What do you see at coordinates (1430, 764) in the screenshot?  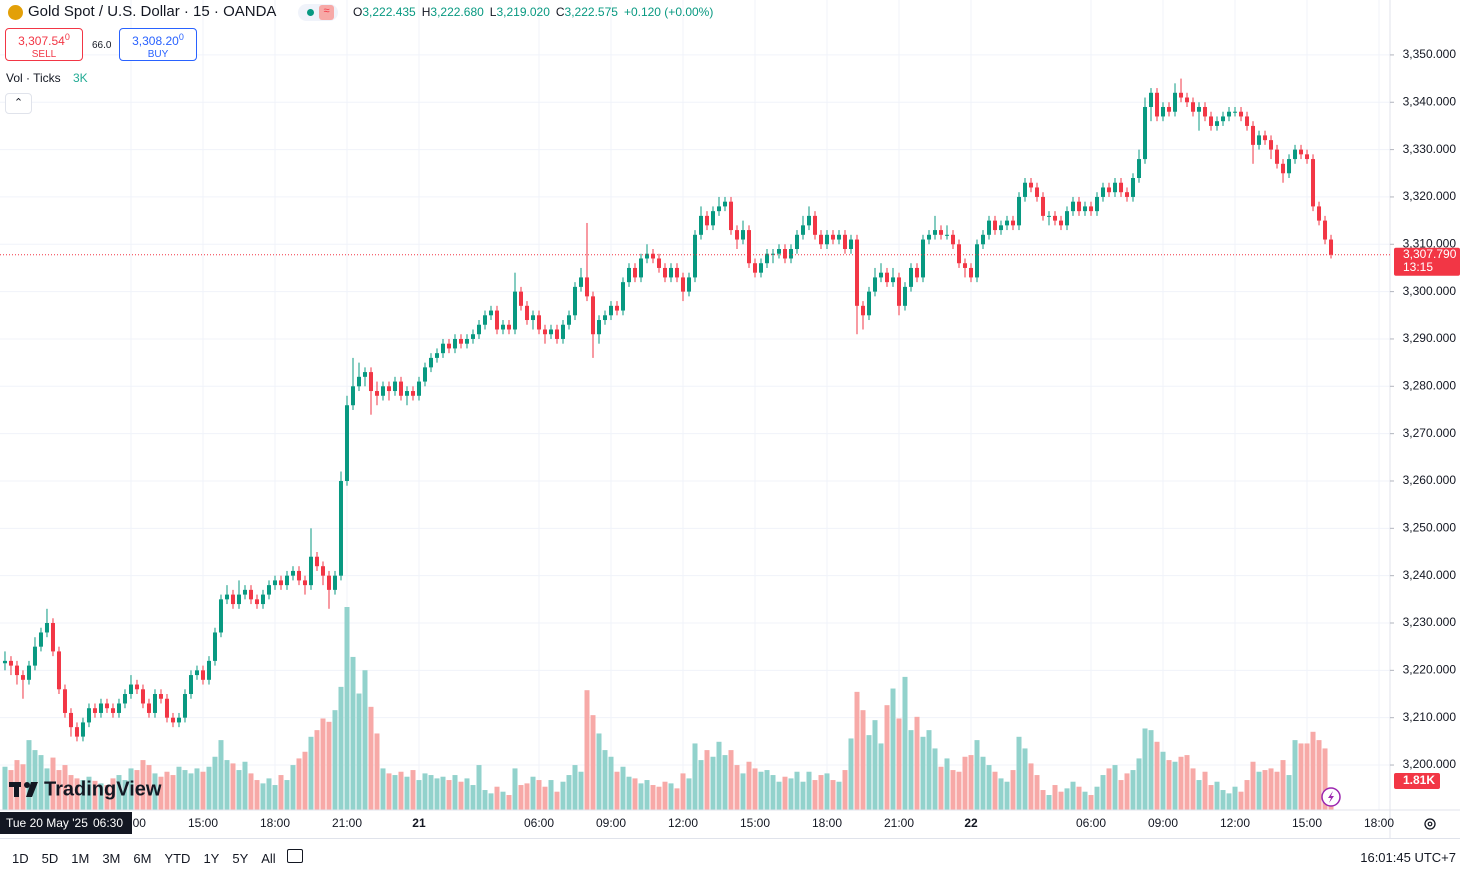 I see `y-tick-label: 3,200.000` at bounding box center [1430, 764].